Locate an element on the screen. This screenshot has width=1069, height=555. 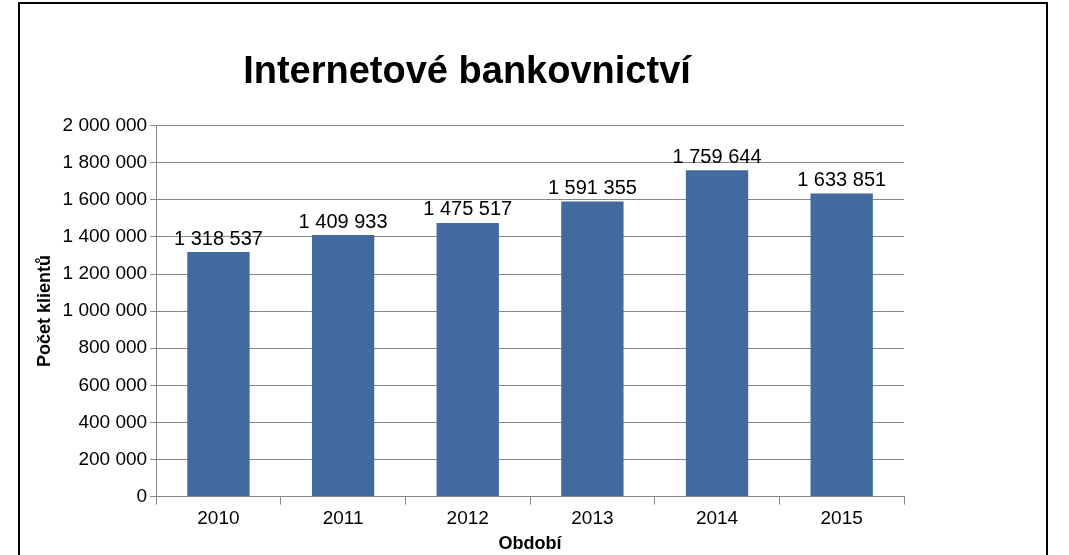
chart-title: Internetové bankovnictví is located at coordinates (468, 70).